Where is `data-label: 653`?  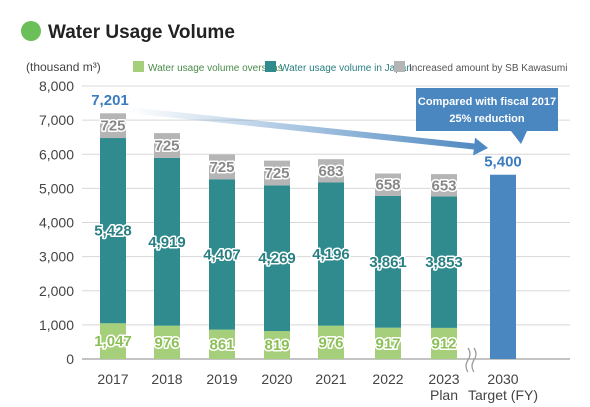
data-label: 653 is located at coordinates (443, 185).